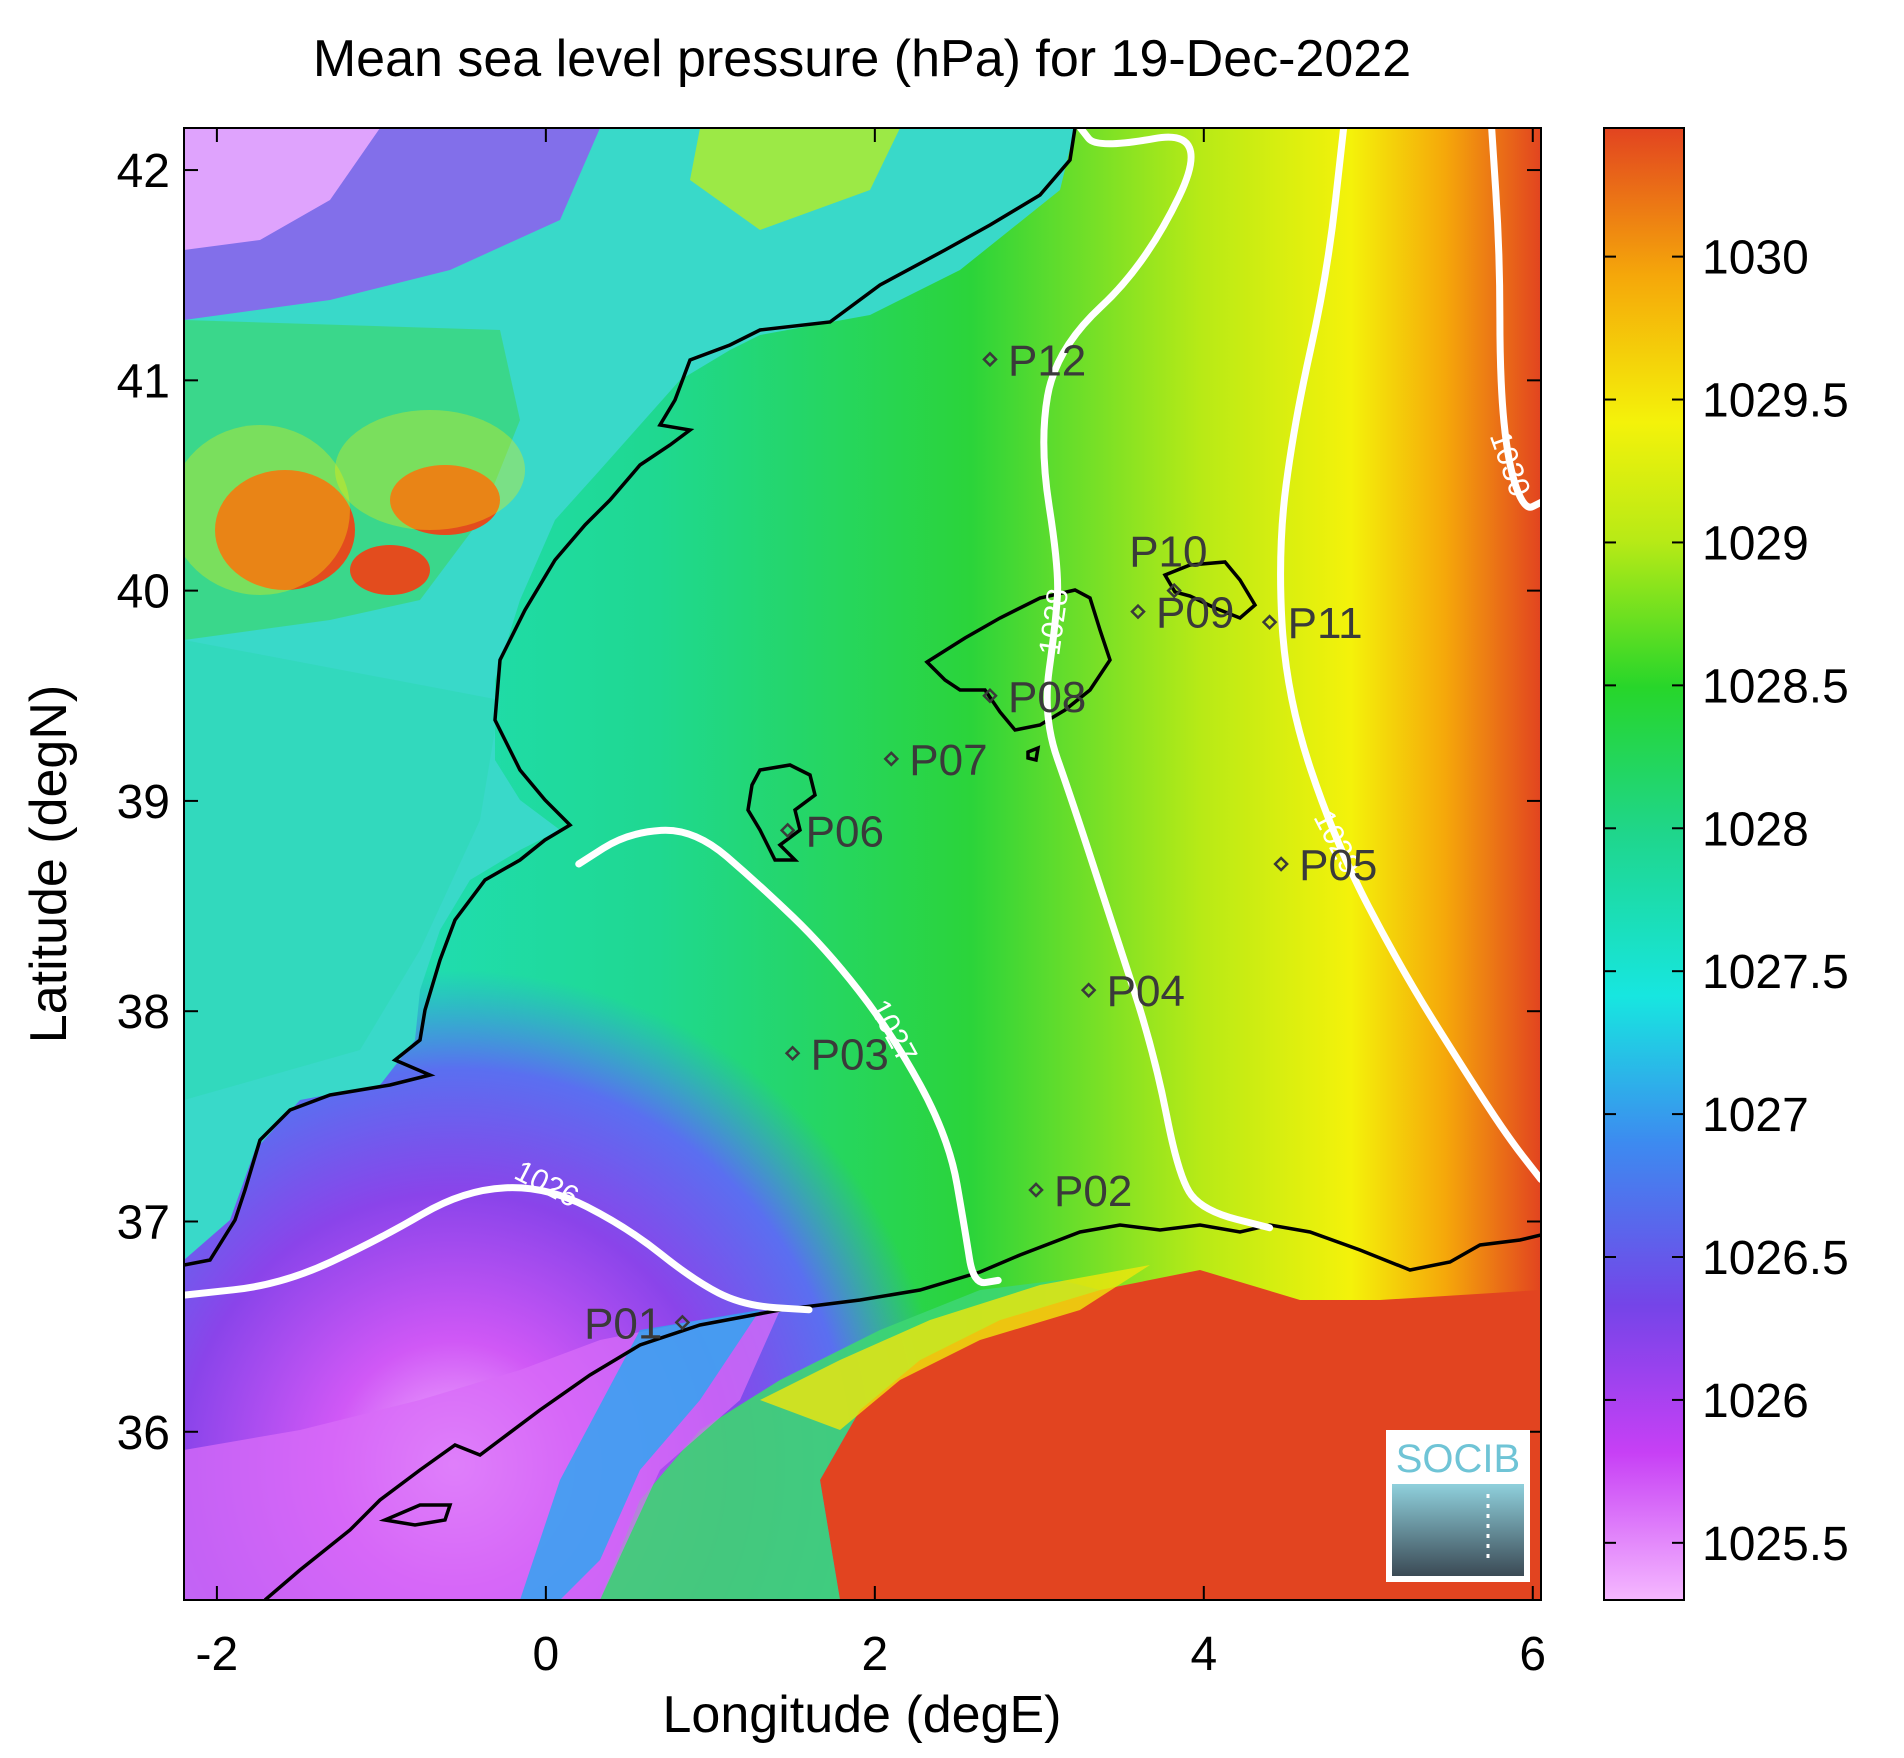 The image size is (1904, 1758). What do you see at coordinates (1325, 623) in the screenshot?
I see `station-label: P11` at bounding box center [1325, 623].